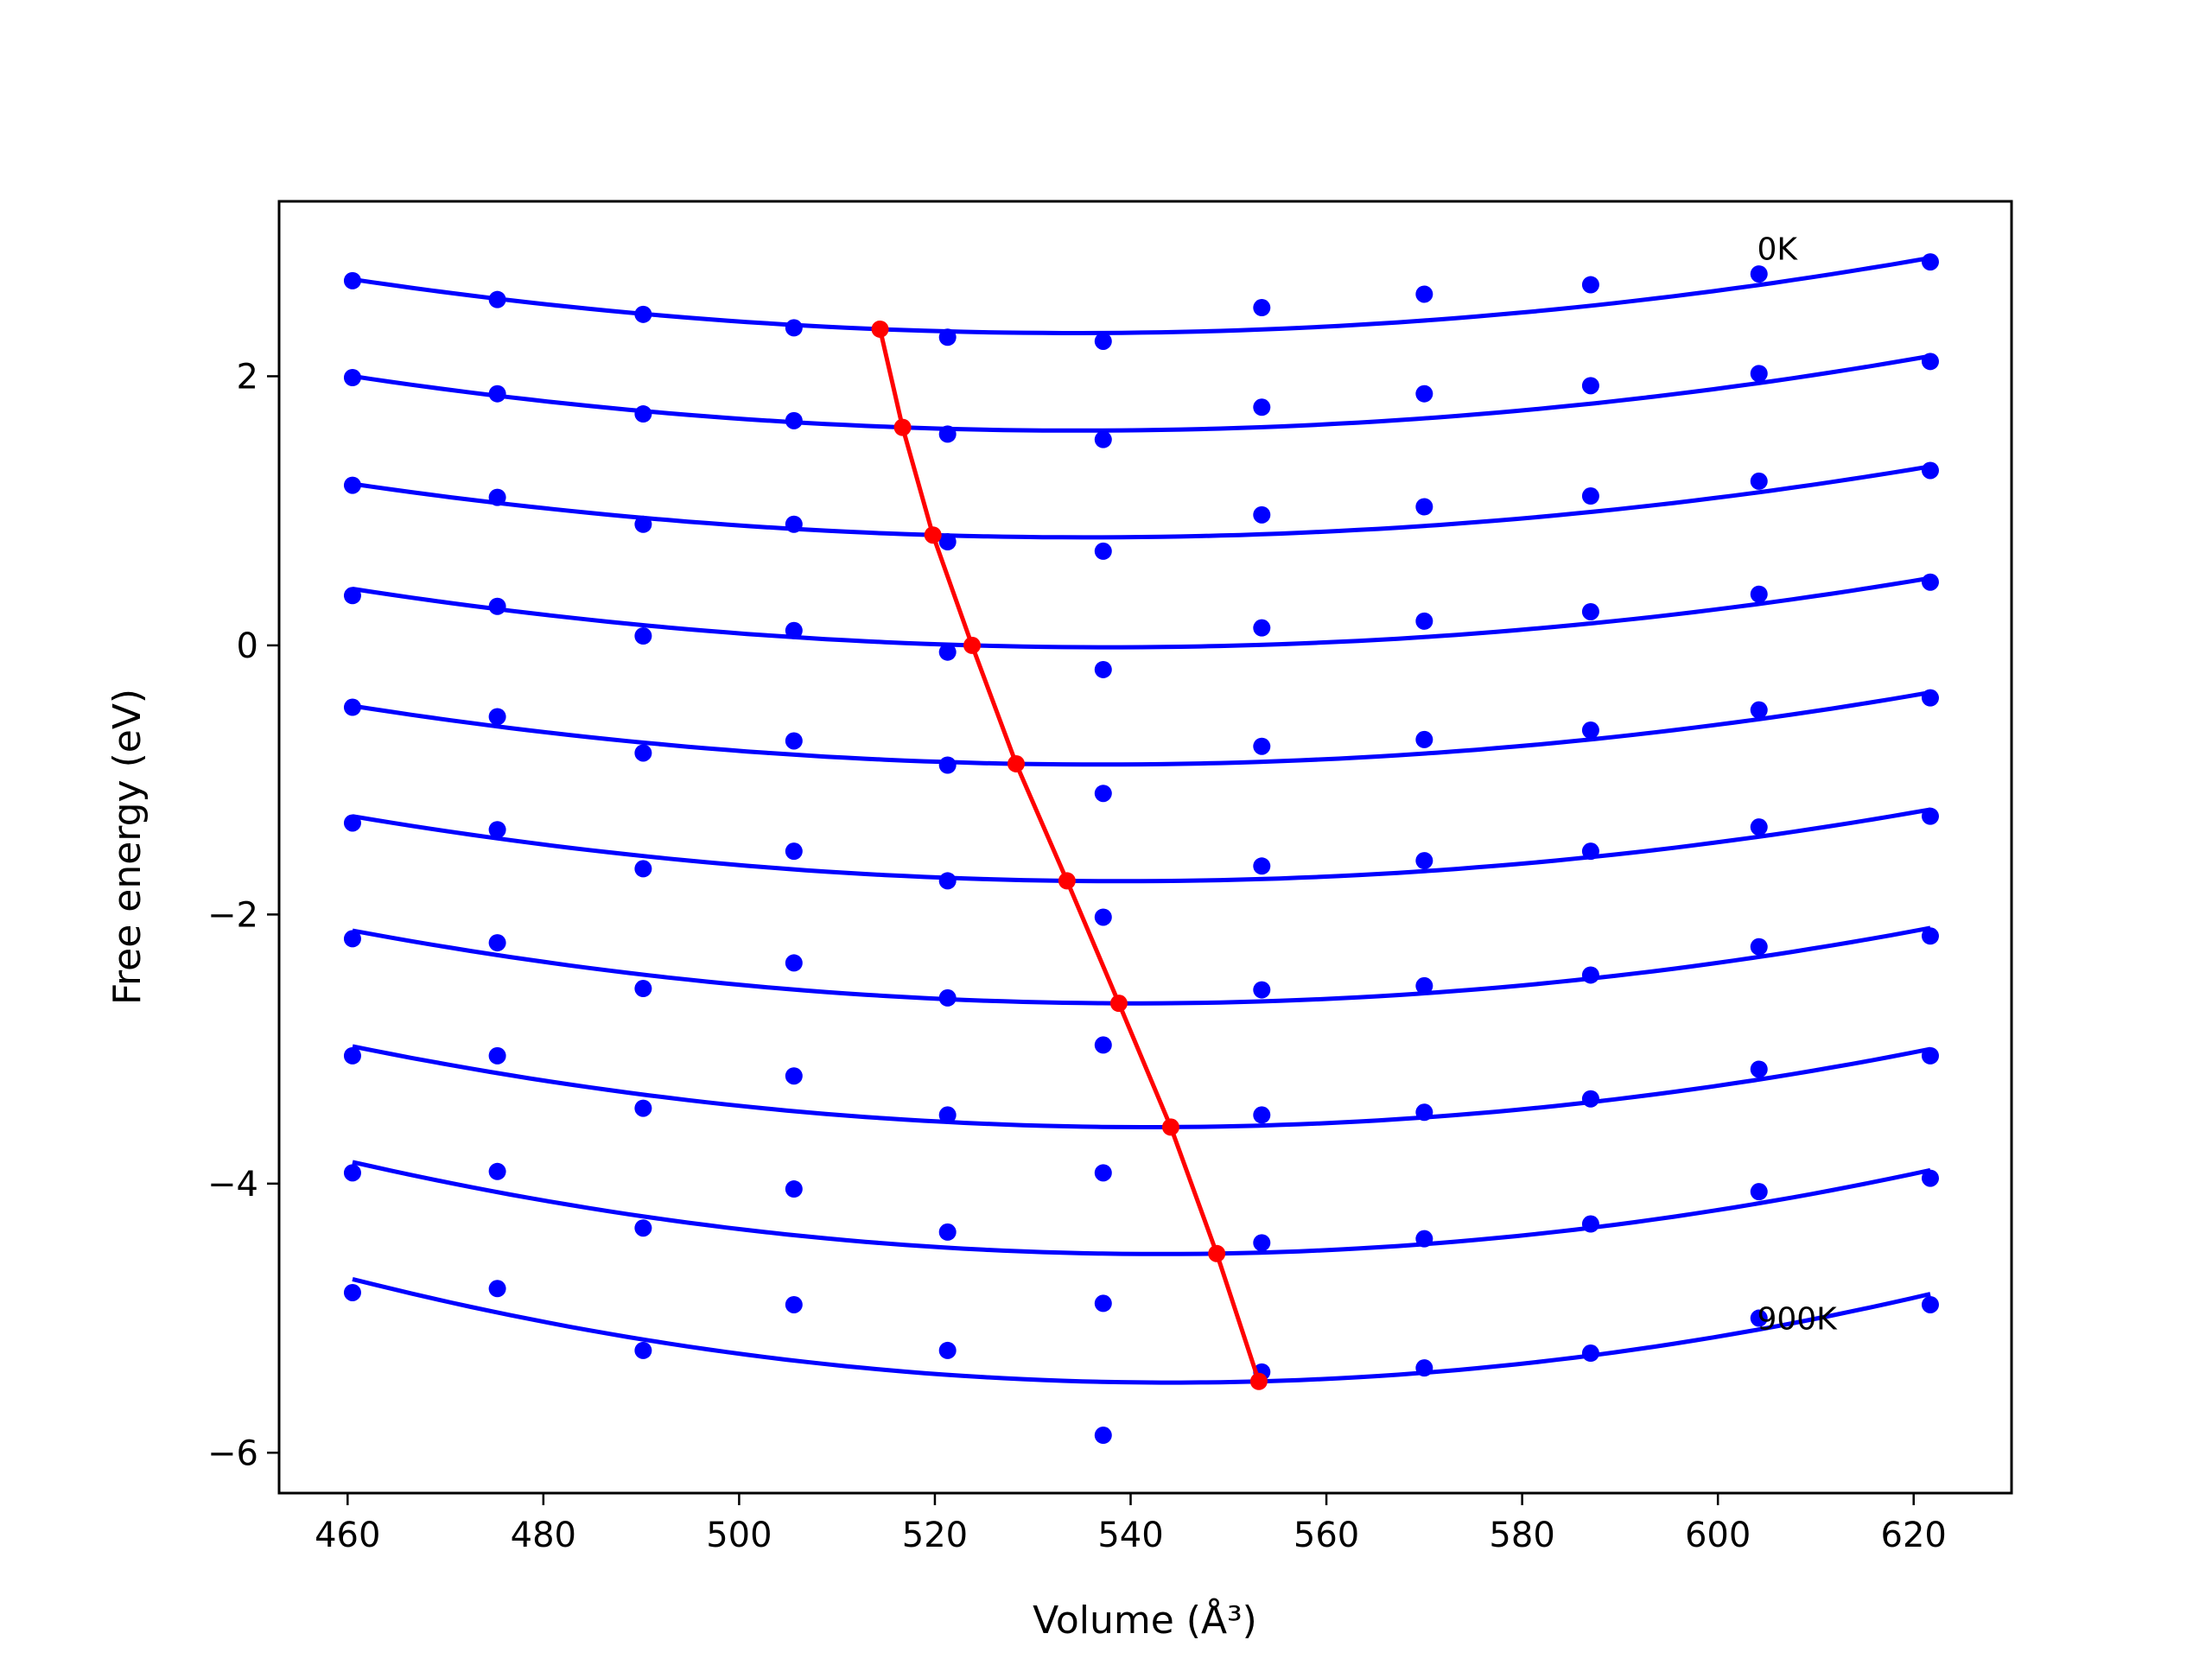  Describe the element at coordinates (1326, 1535) in the screenshot. I see `x-tick-label-5: 560` at that location.